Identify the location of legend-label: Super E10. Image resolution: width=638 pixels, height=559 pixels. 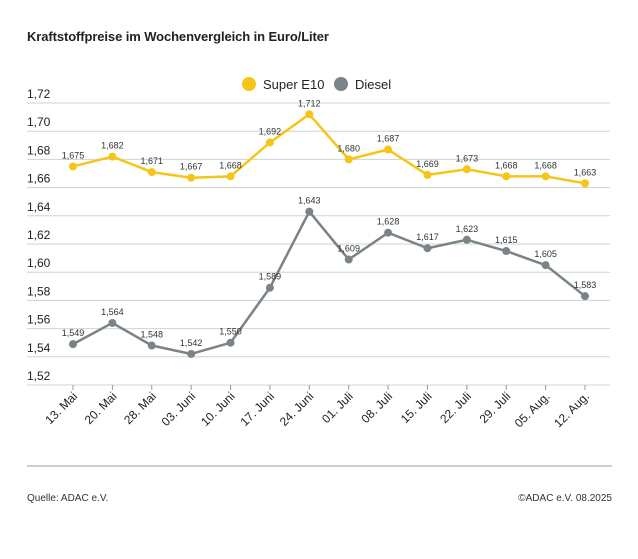
(293, 84).